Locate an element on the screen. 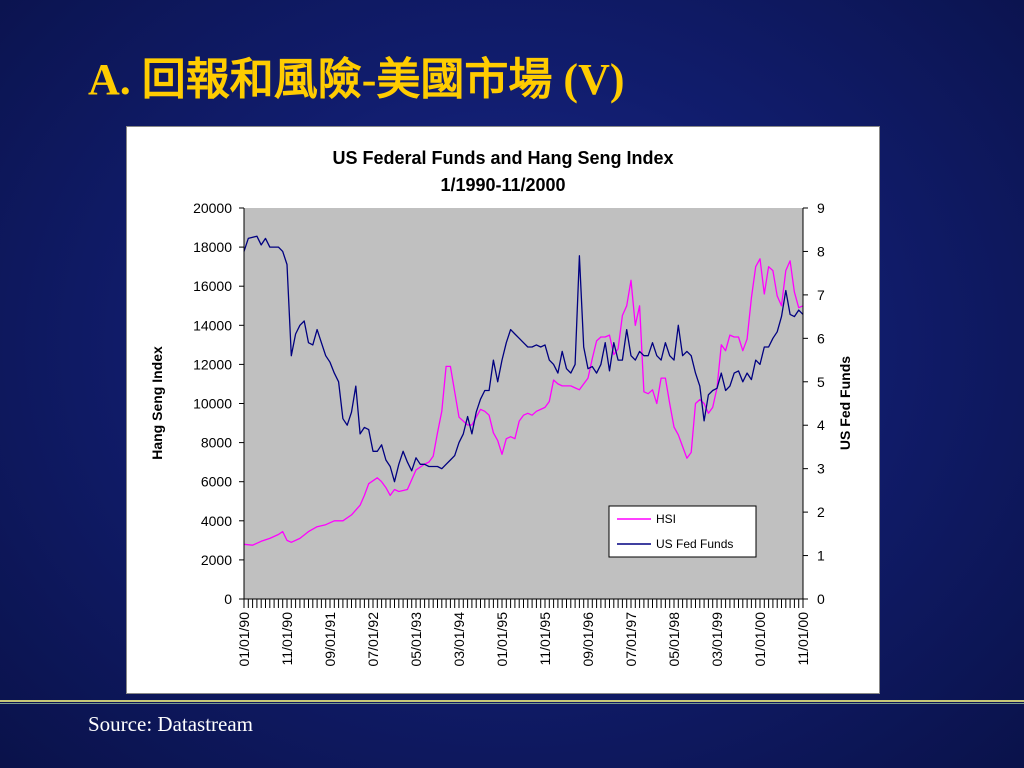  y-tick-label-right: 1 is located at coordinates (821, 556).